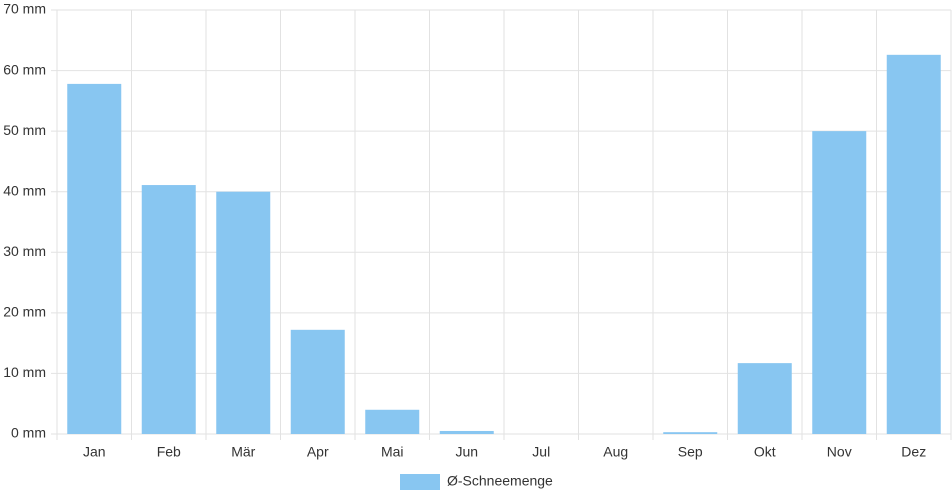  I want to click on y-tick-label: 0 mm, so click(28, 433).